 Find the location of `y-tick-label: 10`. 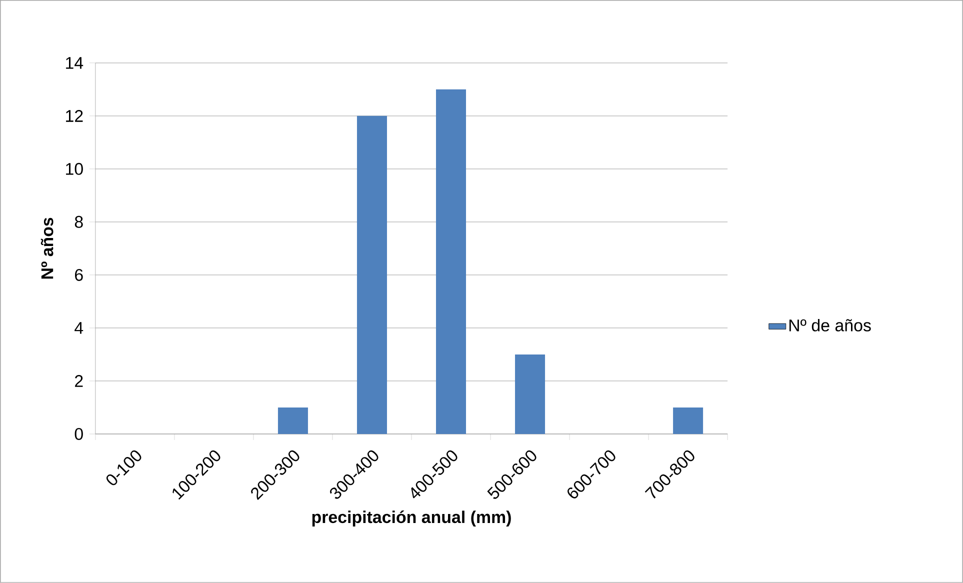

y-tick-label: 10 is located at coordinates (74, 168).